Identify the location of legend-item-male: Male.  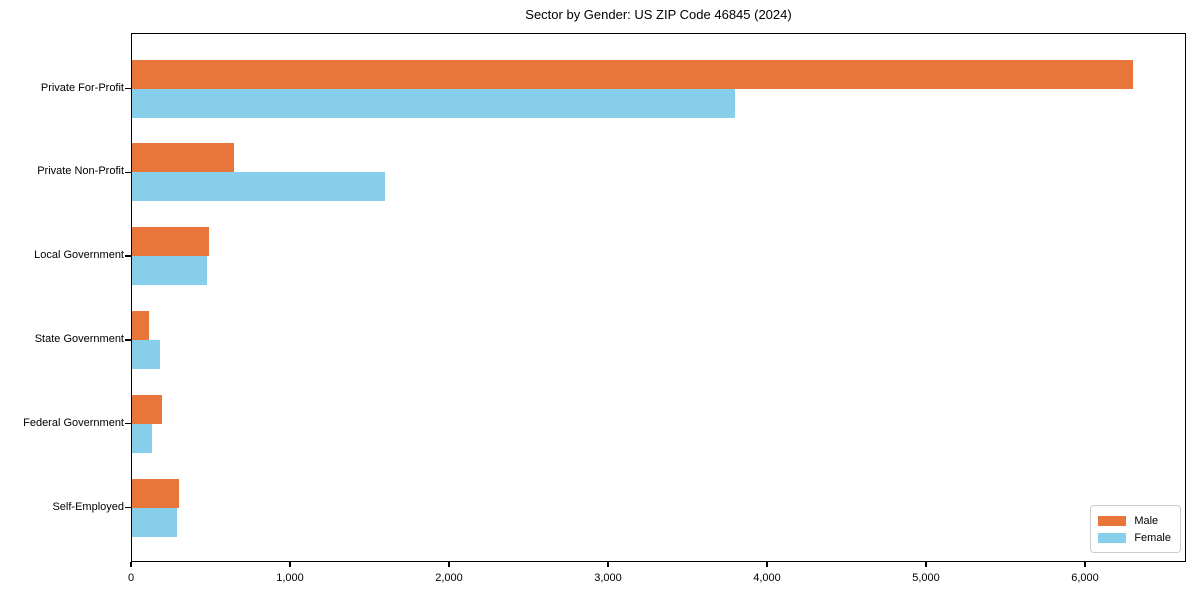
(1134, 520).